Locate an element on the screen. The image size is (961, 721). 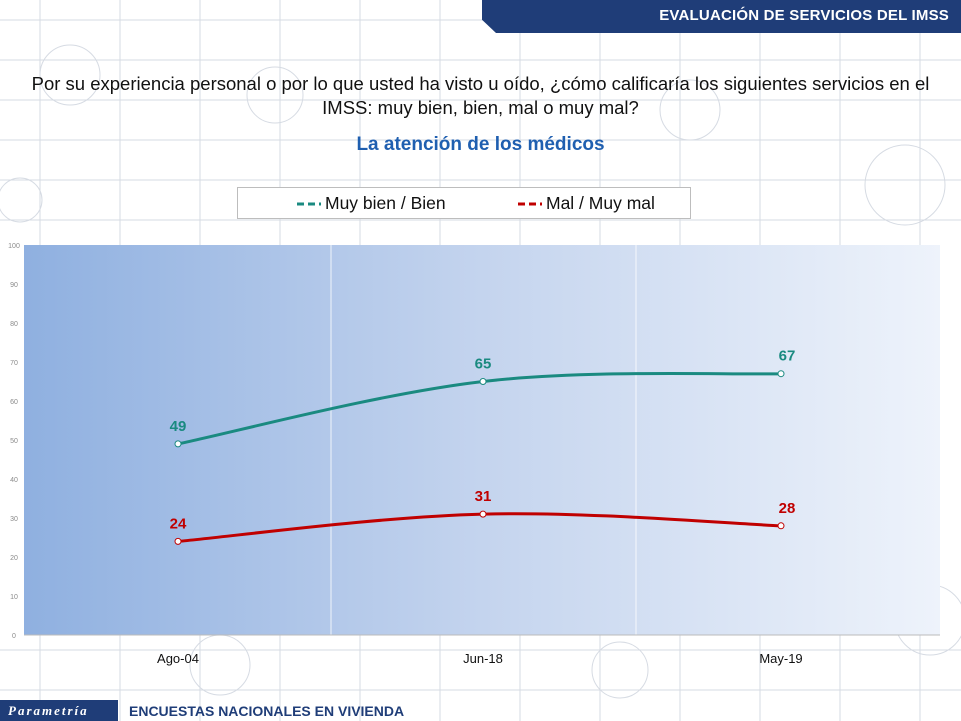
y-tick-label: 70 is located at coordinates (14, 363).